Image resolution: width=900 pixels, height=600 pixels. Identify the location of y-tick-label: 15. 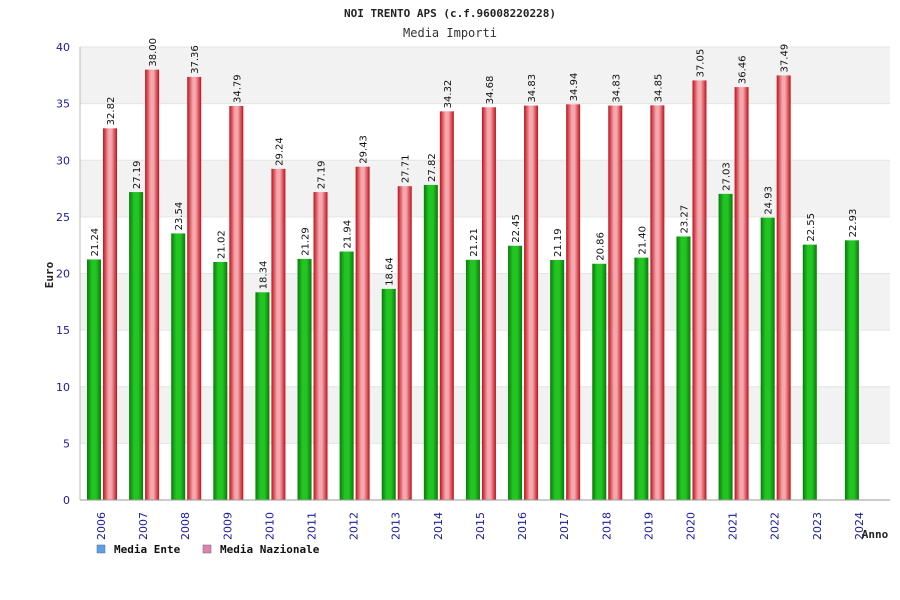
(63, 330).